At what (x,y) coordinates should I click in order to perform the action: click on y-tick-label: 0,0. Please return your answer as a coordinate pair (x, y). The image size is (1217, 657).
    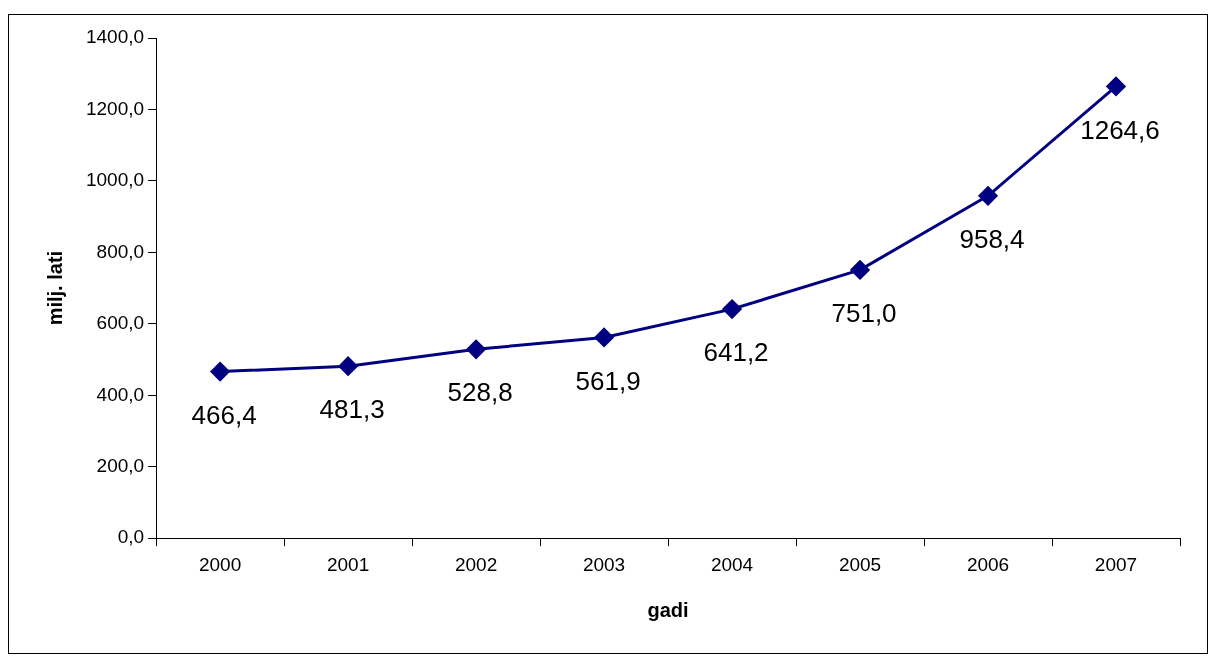
    Looking at the image, I should click on (131, 537).